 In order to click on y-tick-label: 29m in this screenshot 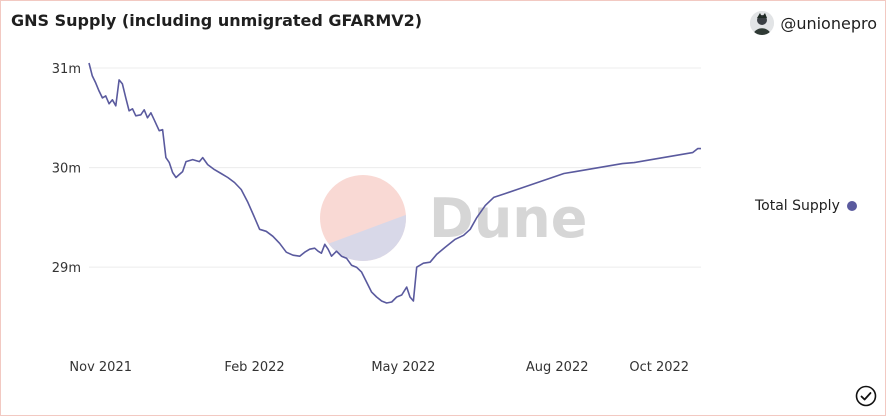, I will do `click(66, 268)`.